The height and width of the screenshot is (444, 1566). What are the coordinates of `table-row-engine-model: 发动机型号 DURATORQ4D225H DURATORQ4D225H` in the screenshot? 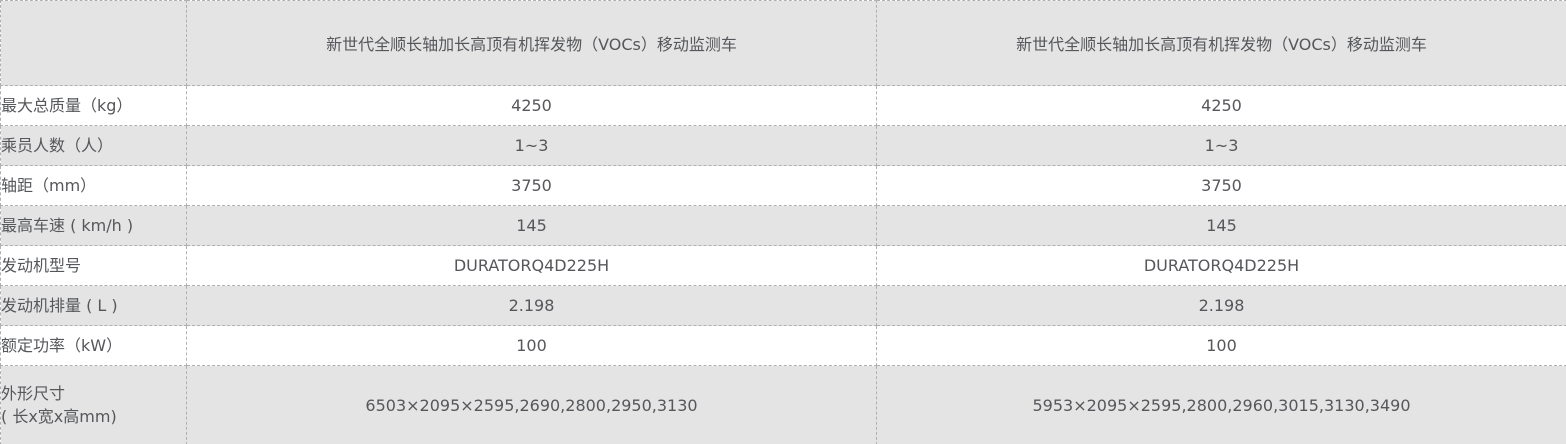 It's located at (783, 265).